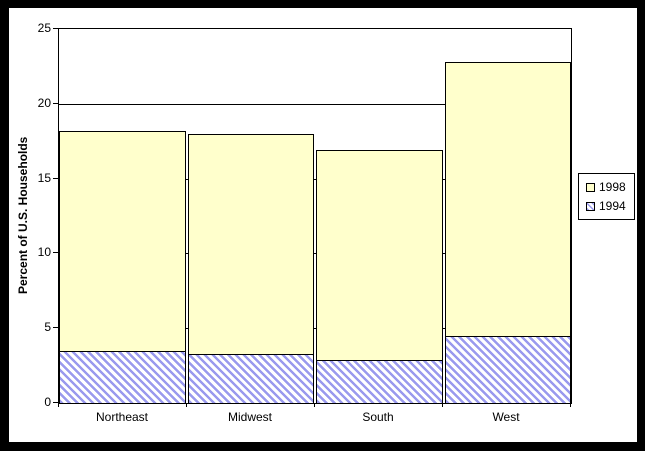 The image size is (645, 451). Describe the element at coordinates (23, 215) in the screenshot. I see `y-axis-title: Percent of U.S. Households` at that location.